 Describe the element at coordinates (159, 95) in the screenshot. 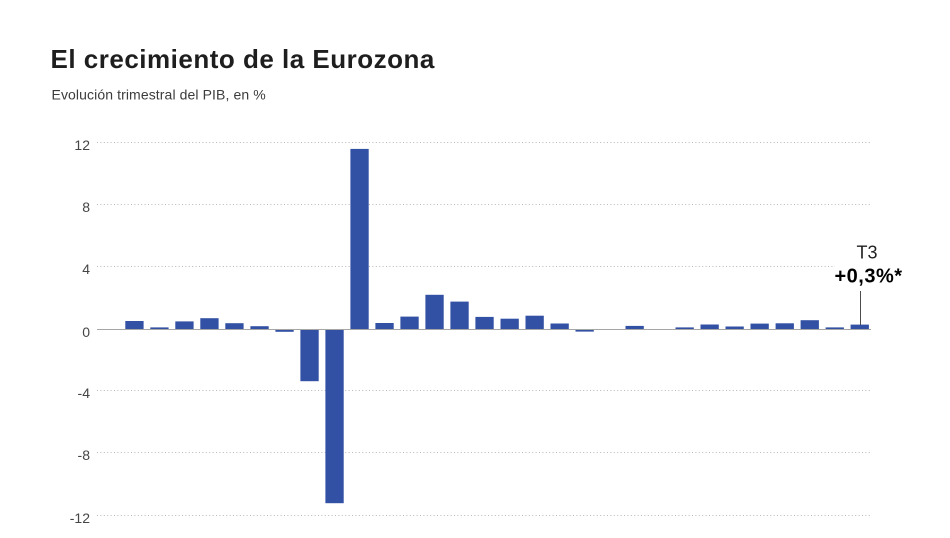

I see `svg-text:Evolución trimestral del PIB,: Evolución trimestral del PIB, en %` at that location.